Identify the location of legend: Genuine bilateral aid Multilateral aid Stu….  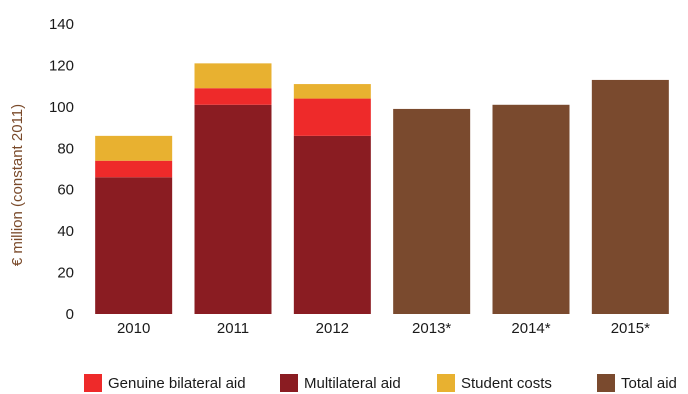
(344, 382).